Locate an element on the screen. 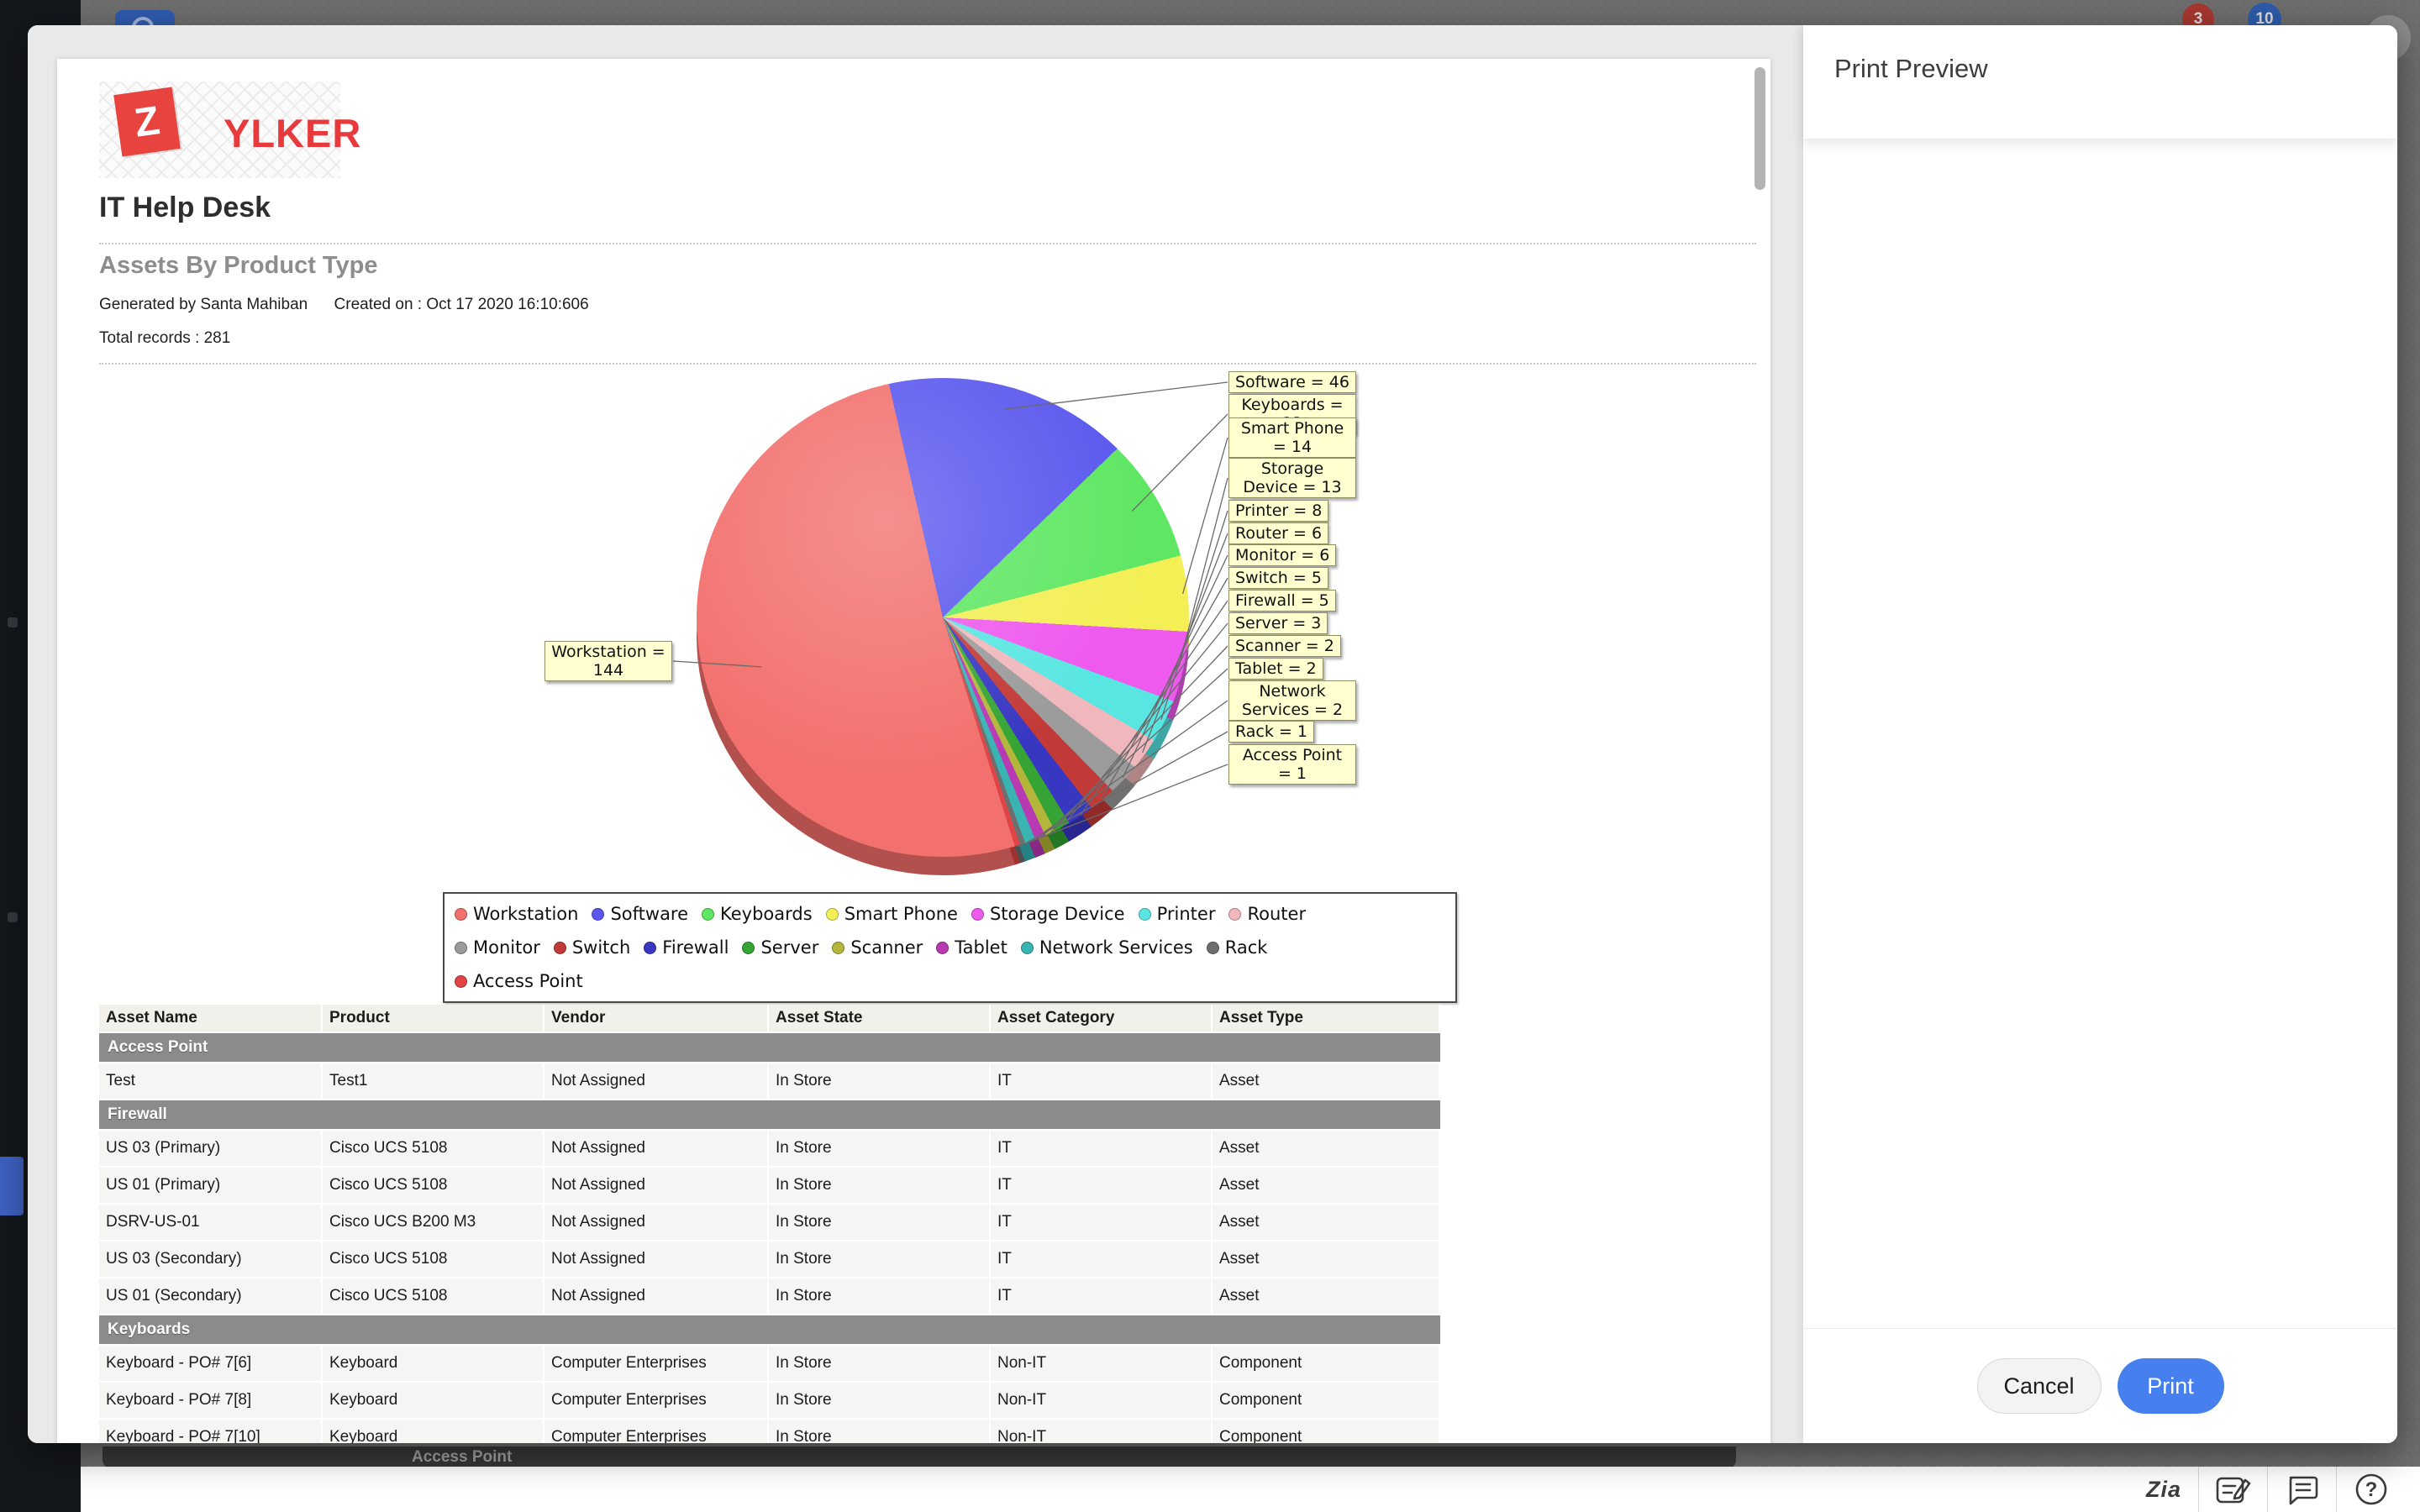  cancel-button: Cancel is located at coordinates (2039, 1386).